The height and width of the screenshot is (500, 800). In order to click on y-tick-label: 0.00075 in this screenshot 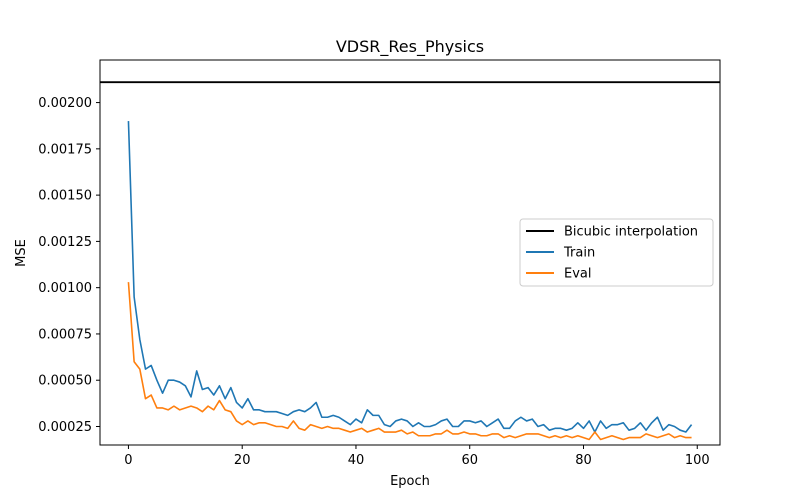, I will do `click(65, 334)`.